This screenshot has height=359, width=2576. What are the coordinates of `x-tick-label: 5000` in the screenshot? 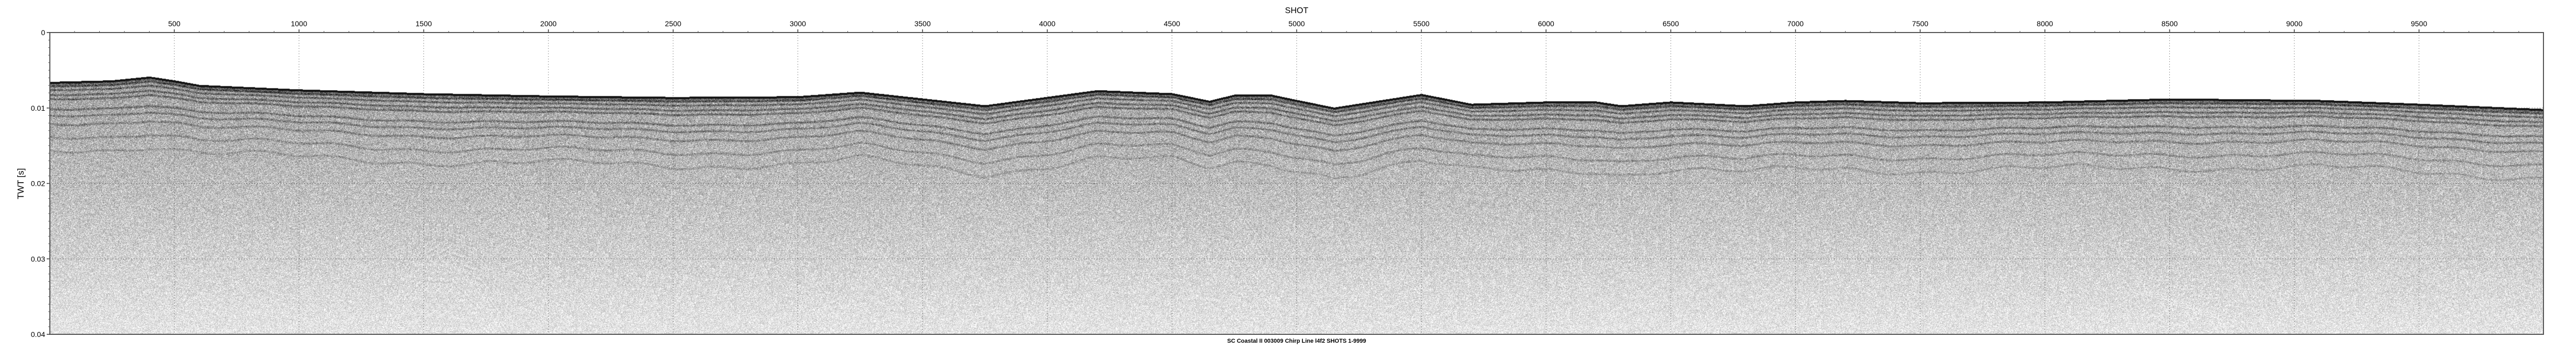 It's located at (1296, 24).